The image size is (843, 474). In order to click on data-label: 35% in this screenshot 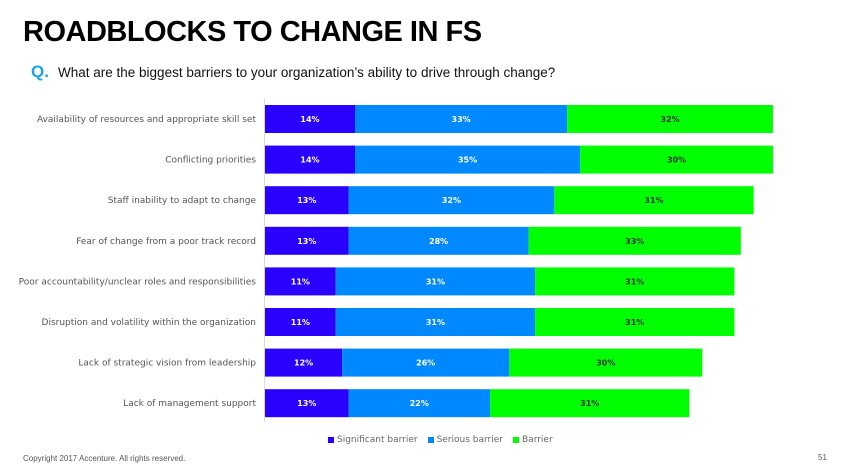, I will do `click(467, 160)`.